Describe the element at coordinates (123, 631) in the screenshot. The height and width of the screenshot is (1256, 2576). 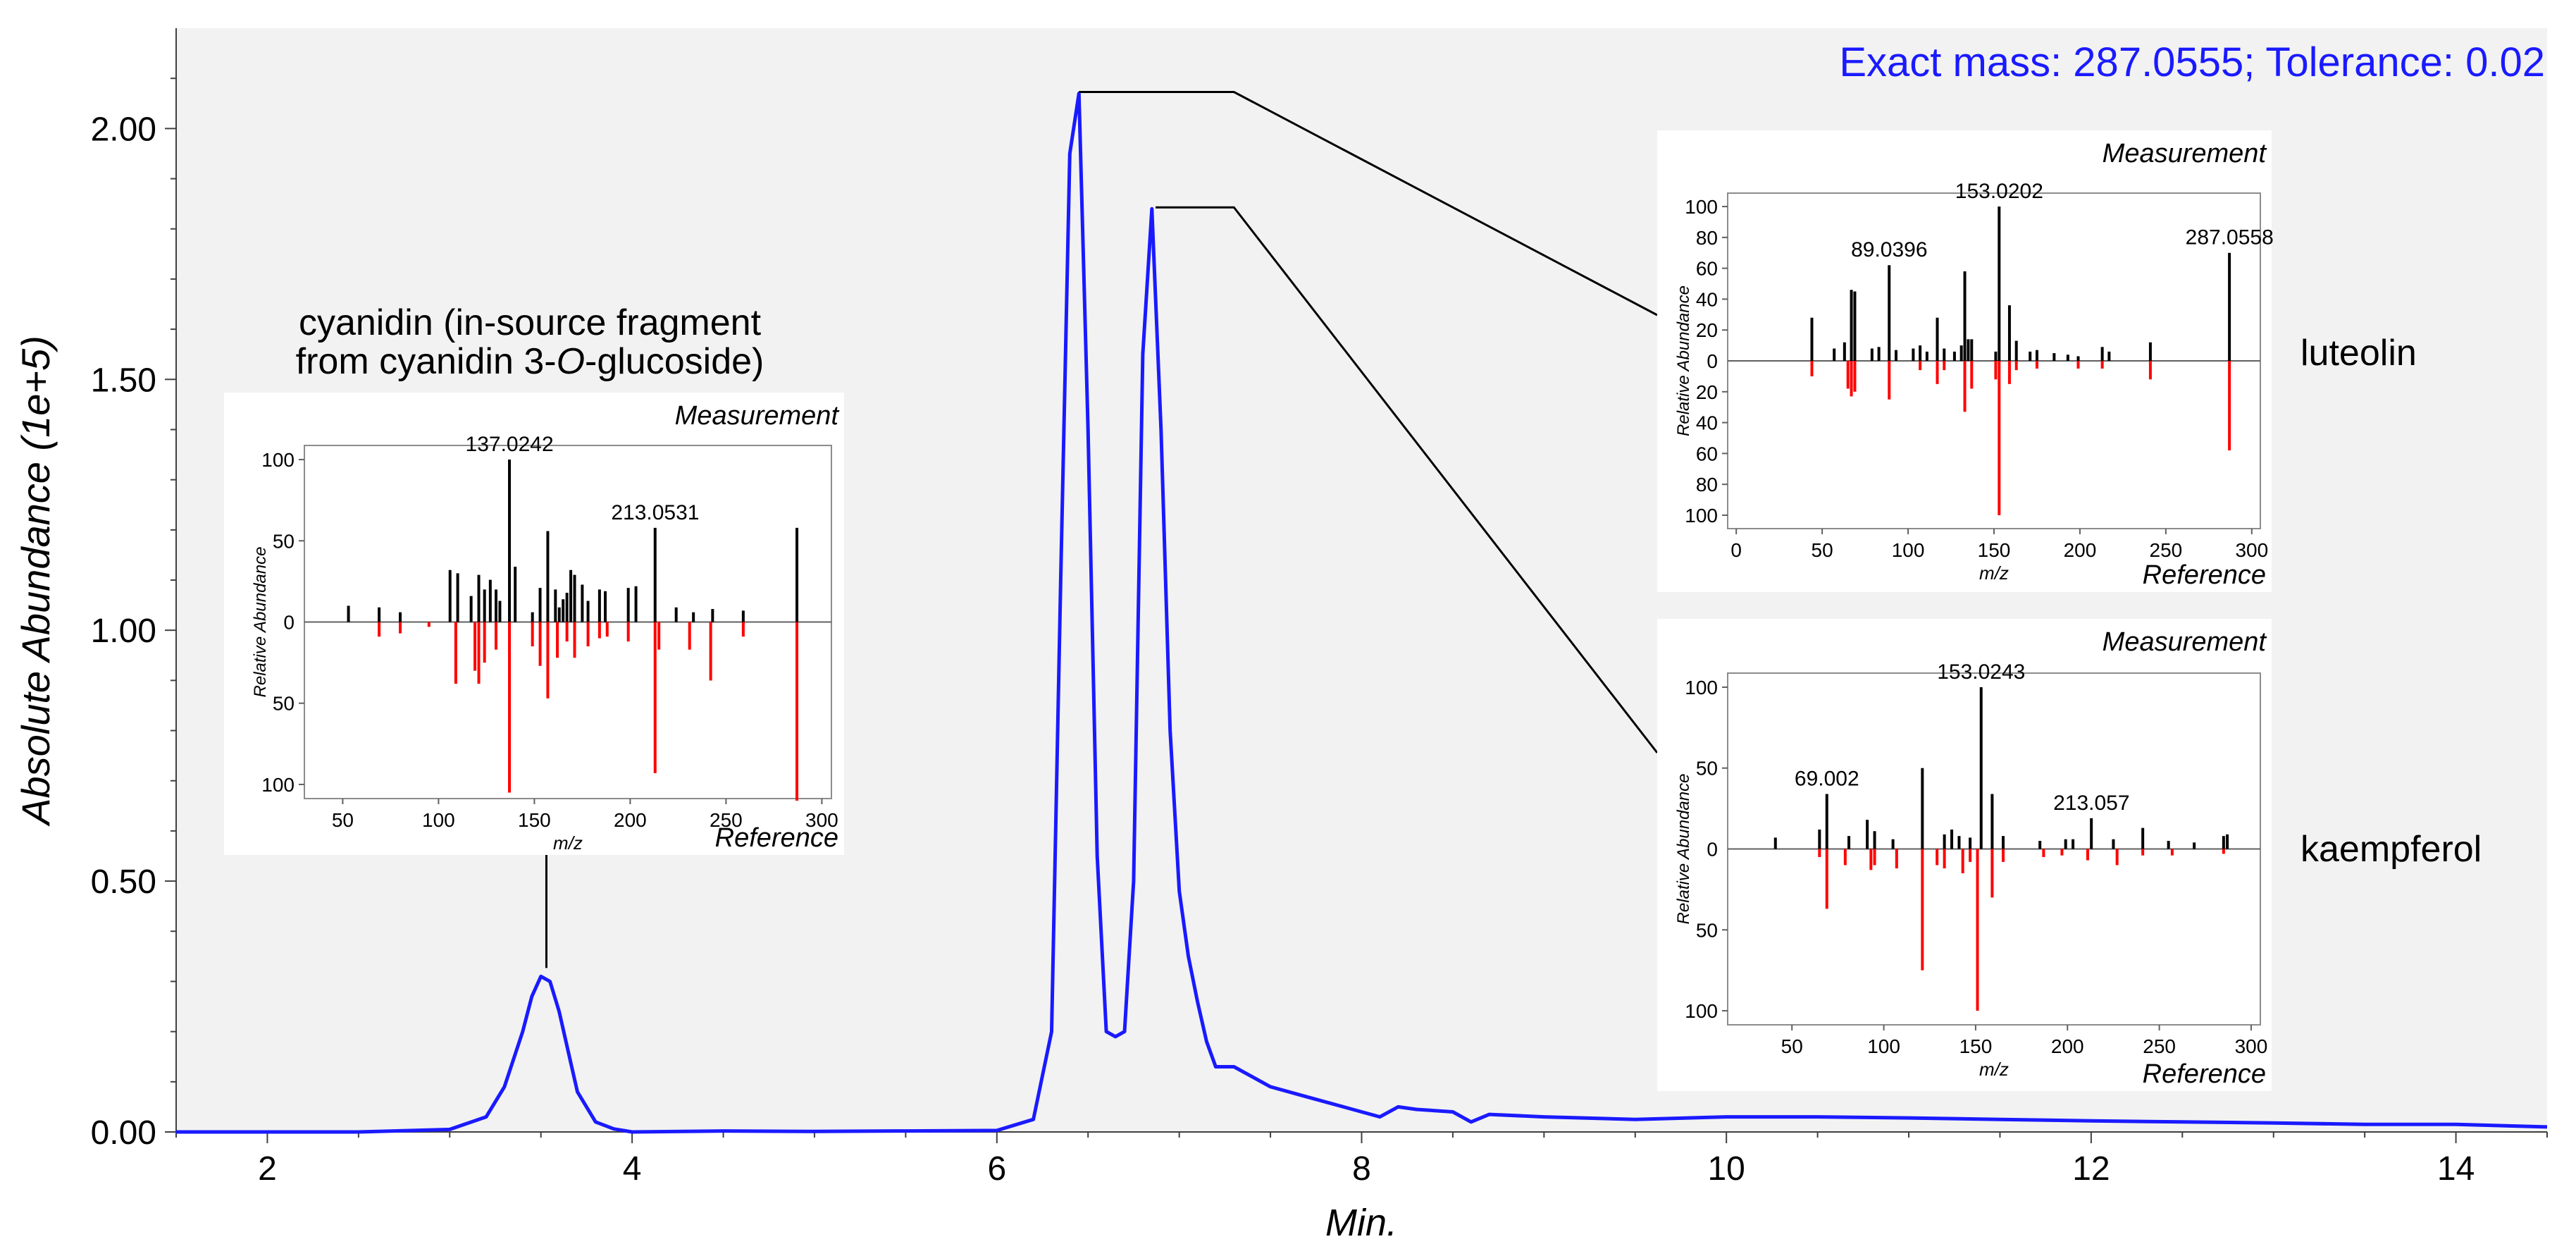
I see `y-tick-label: 1.00` at that location.